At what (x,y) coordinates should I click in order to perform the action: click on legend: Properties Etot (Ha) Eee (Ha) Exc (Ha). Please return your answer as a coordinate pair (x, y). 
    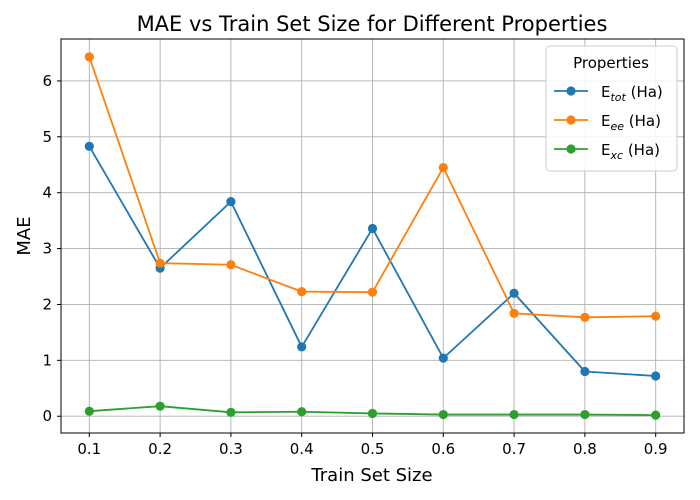
    Looking at the image, I should click on (611, 108).